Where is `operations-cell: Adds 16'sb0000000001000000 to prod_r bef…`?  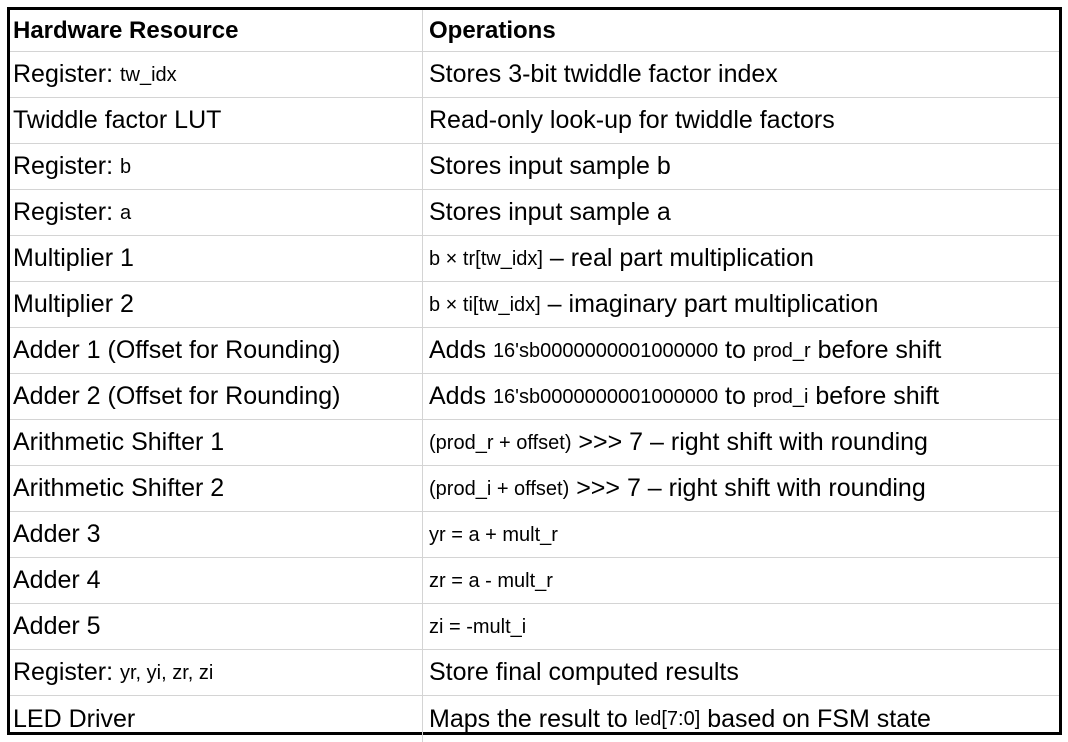 operations-cell: Adds 16'sb0000000001000000 to prod_r bef… is located at coordinates (741, 350).